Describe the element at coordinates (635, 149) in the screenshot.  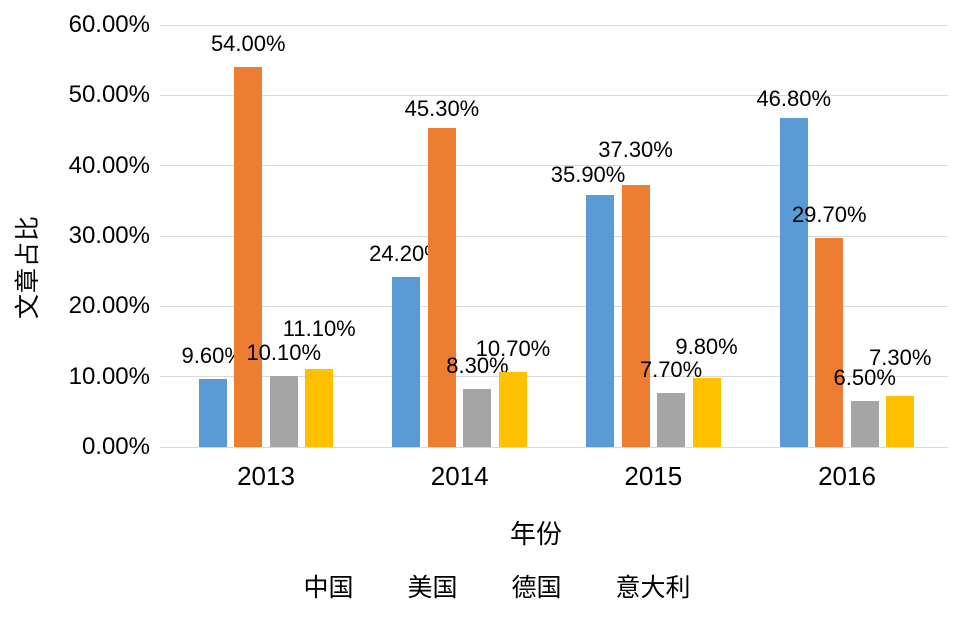
I see `bar-value-label: 37.30%` at that location.